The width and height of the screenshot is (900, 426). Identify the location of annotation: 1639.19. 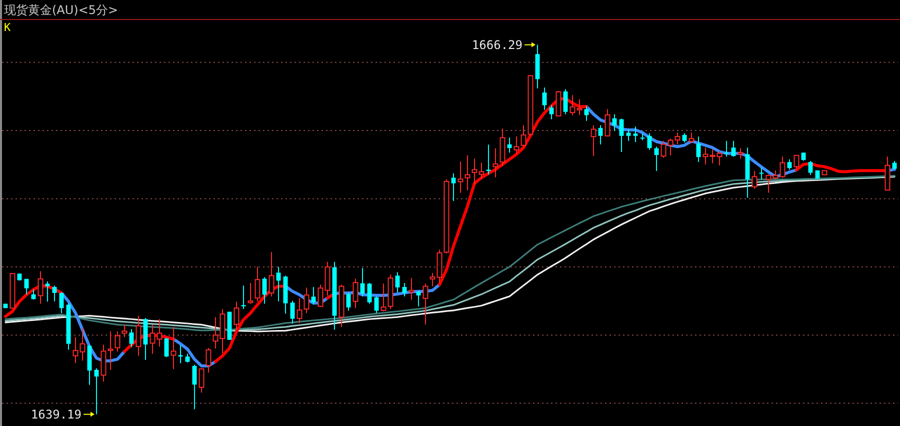
(56, 414).